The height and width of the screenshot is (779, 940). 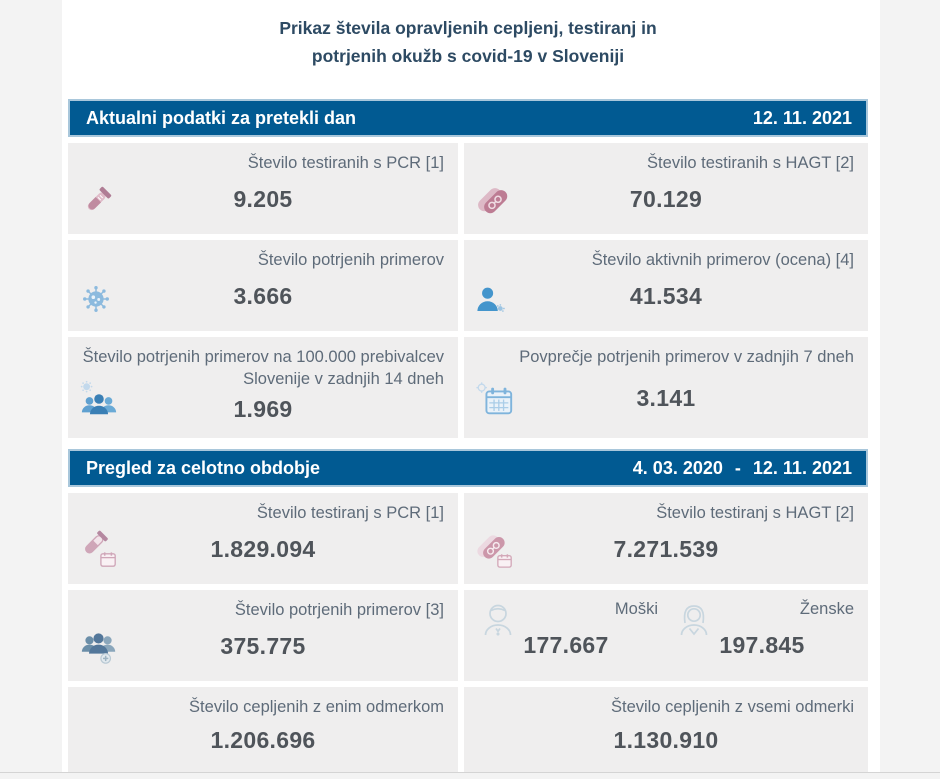 What do you see at coordinates (722, 260) in the screenshot?
I see `stat-label: Število aktivnih primerov (ocena) [4]` at bounding box center [722, 260].